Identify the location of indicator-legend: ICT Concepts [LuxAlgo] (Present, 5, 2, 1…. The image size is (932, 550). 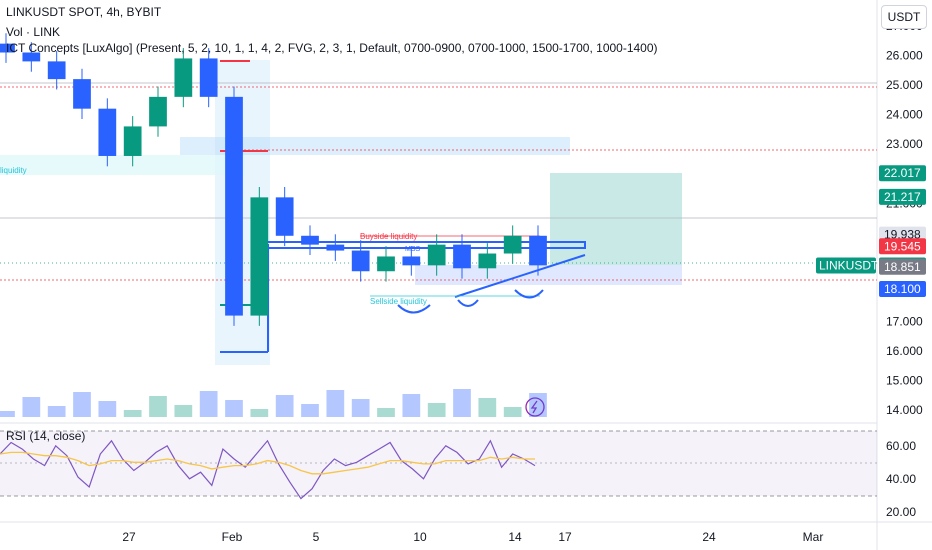
(332, 48).